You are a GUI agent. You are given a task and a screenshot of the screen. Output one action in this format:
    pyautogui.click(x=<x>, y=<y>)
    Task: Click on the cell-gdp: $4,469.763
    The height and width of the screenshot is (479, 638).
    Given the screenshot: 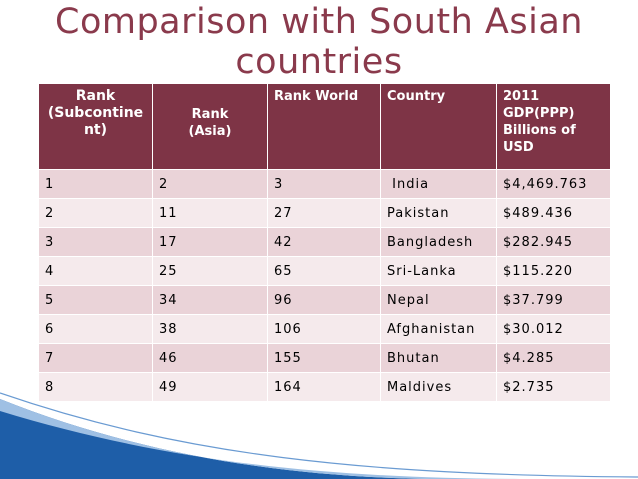 What is the action you would take?
    pyautogui.click(x=553, y=184)
    